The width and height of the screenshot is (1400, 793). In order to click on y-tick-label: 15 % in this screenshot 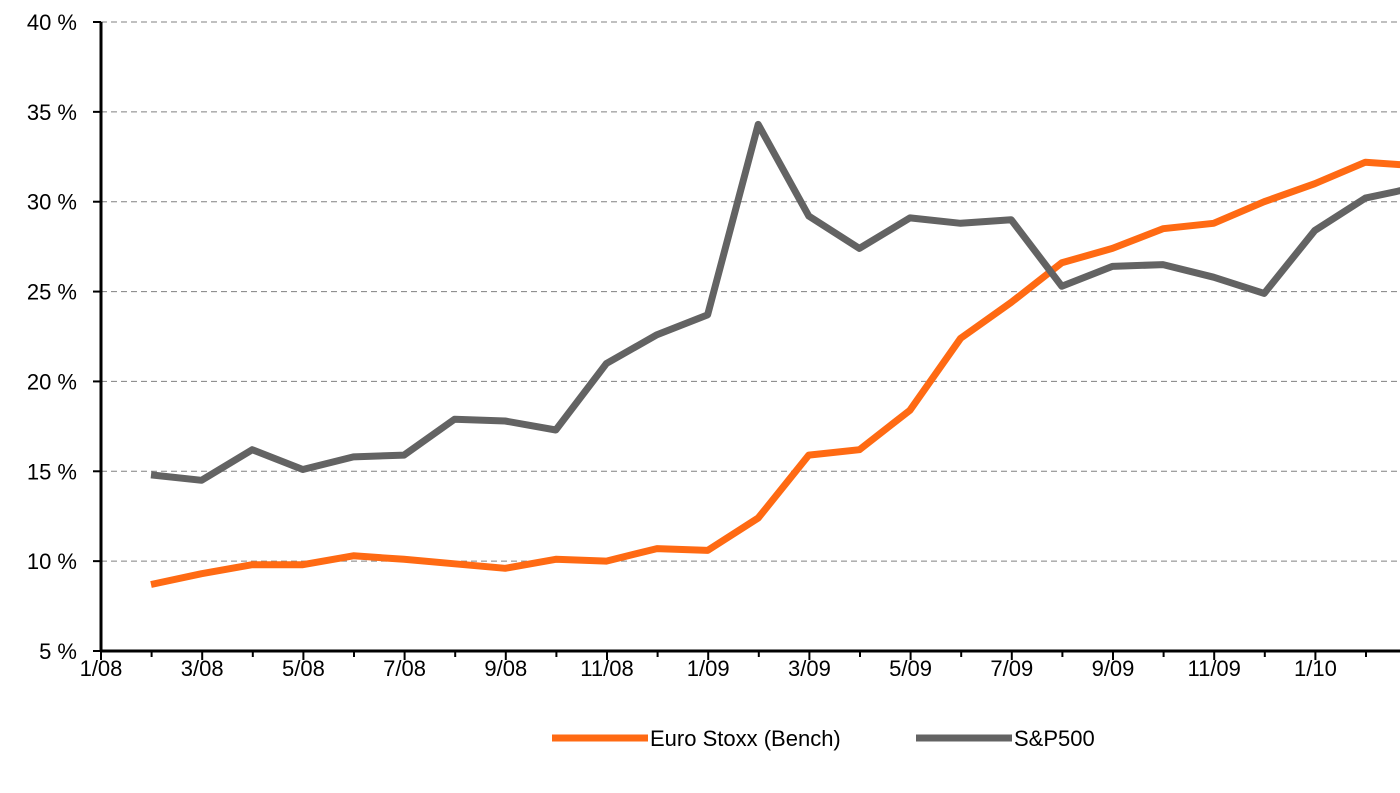, I will do `click(52, 471)`.